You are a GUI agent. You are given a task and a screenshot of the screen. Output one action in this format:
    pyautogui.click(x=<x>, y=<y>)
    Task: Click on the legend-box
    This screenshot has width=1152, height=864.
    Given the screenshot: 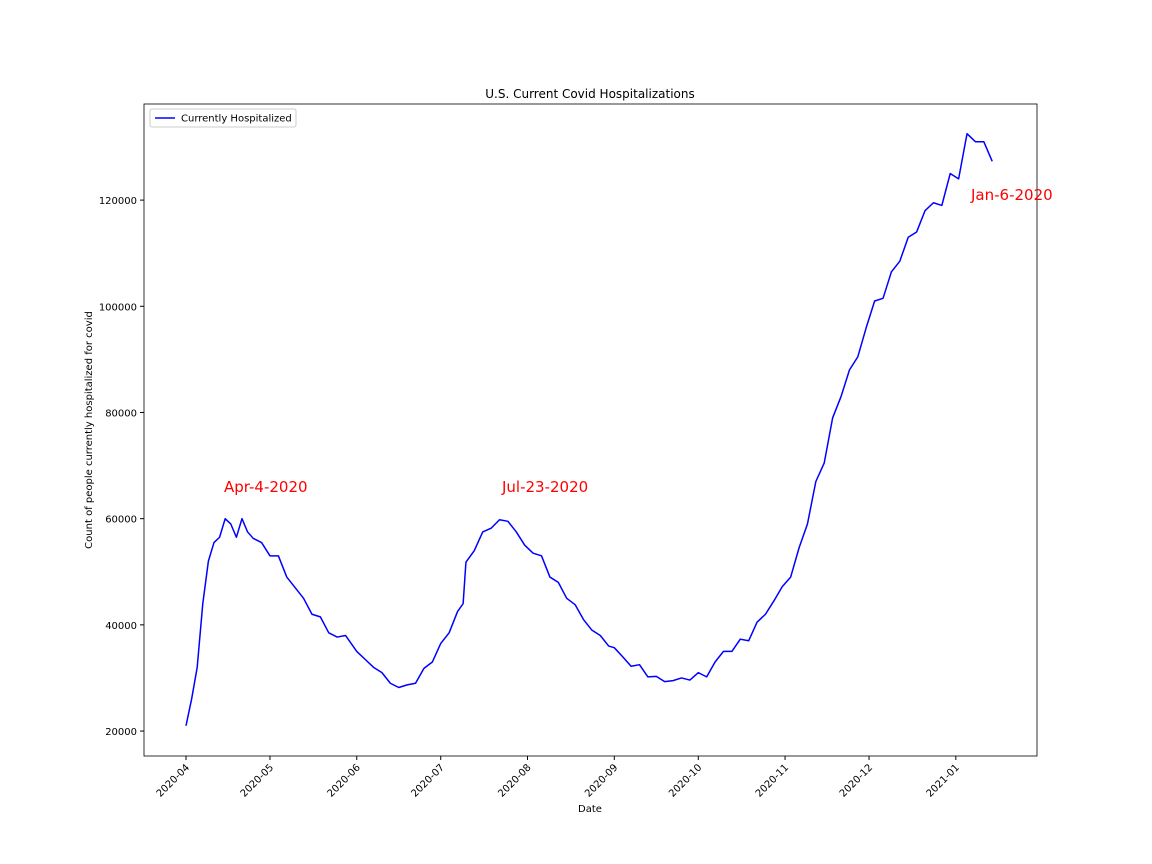 What is the action you would take?
    pyautogui.click(x=223, y=118)
    